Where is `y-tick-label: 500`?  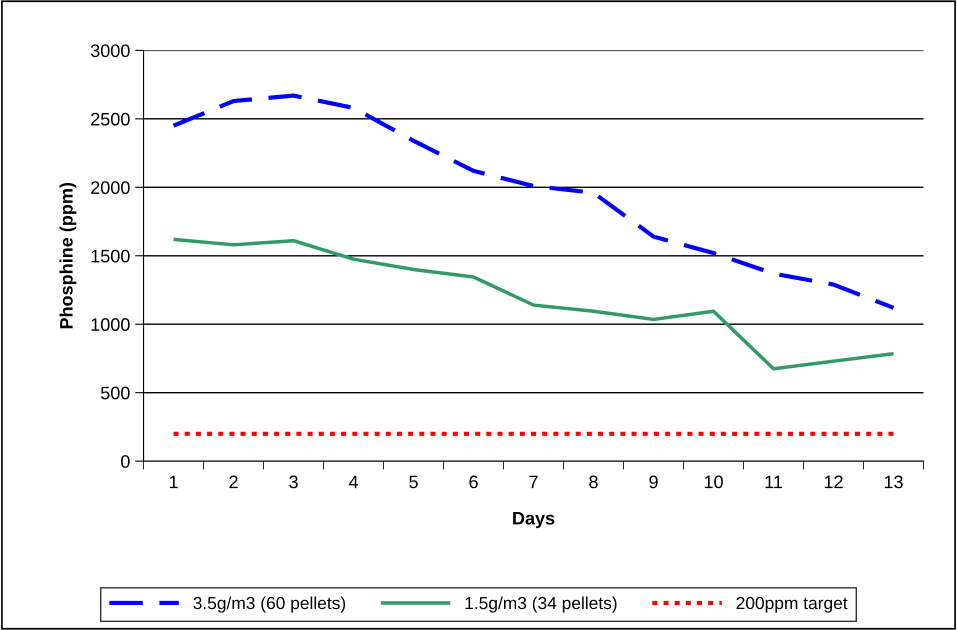
y-tick-label: 500 is located at coordinates (115, 393).